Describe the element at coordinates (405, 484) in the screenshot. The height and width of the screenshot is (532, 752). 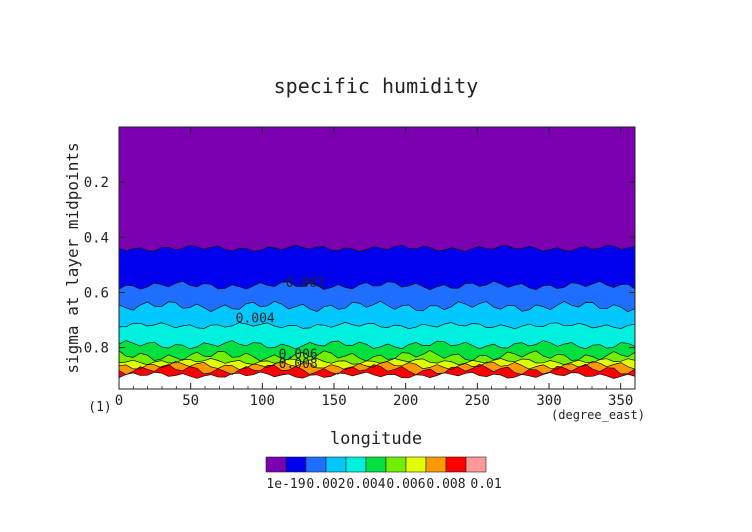
I see `colorbar-tick-label: 0.006` at that location.